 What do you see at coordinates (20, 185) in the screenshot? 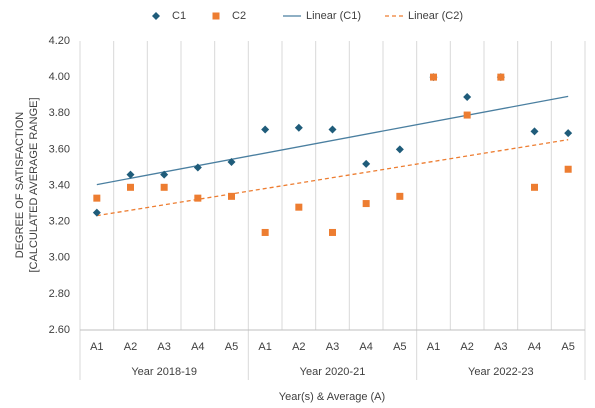
I see `y-axis-title: DEGREE OF SATISFACTION` at bounding box center [20, 185].